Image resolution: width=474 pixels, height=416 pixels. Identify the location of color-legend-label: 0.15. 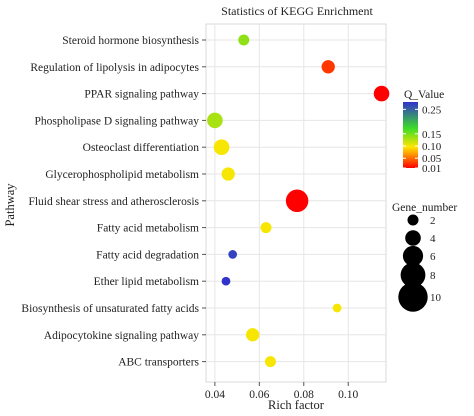
(432, 135).